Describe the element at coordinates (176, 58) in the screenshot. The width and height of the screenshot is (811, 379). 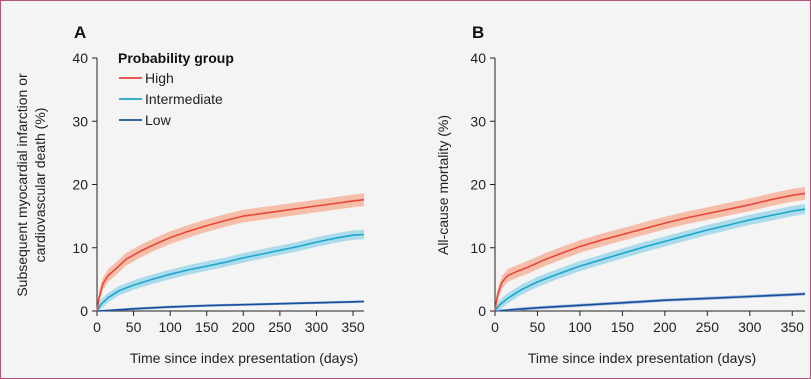
I see `legend-title: Probability group` at that location.